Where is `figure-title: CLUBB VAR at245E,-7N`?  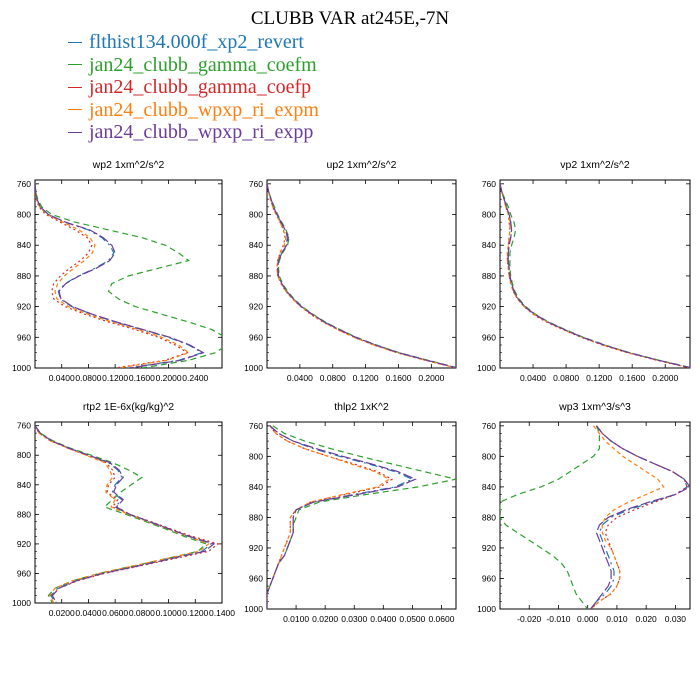 figure-title: CLUBB VAR at245E,-7N is located at coordinates (350, 18).